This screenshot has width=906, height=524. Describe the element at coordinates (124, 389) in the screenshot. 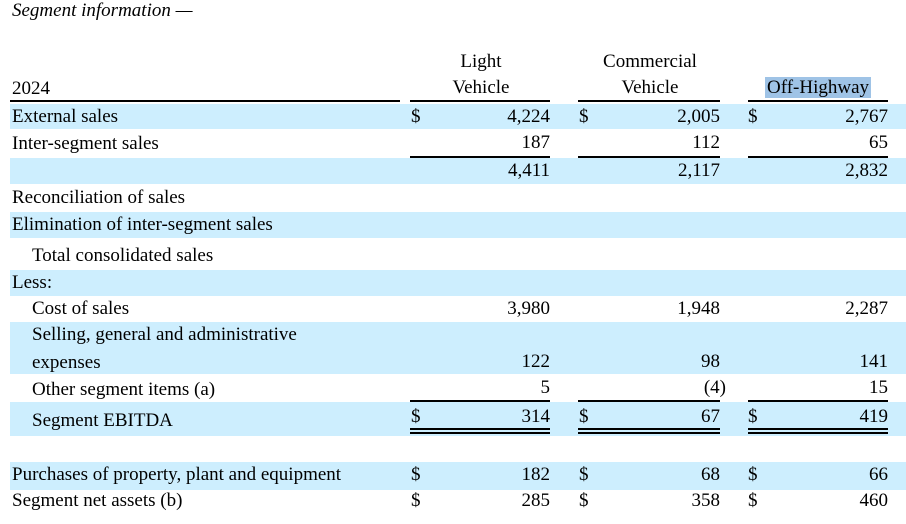

I see `label-other-segment-items: Other segment items (a)` at that location.